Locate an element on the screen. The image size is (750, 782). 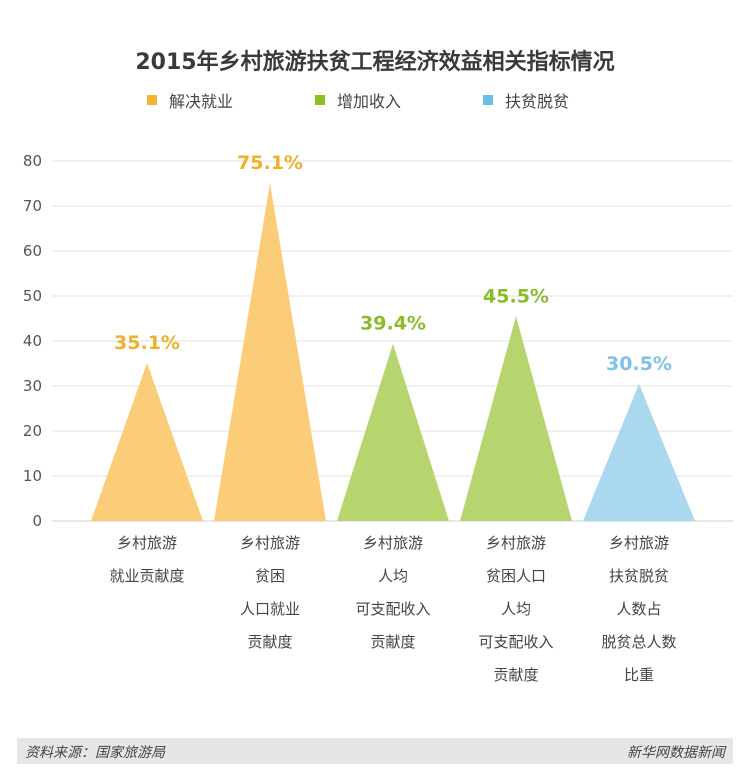
legend-label: 解决就业 is located at coordinates (201, 101).